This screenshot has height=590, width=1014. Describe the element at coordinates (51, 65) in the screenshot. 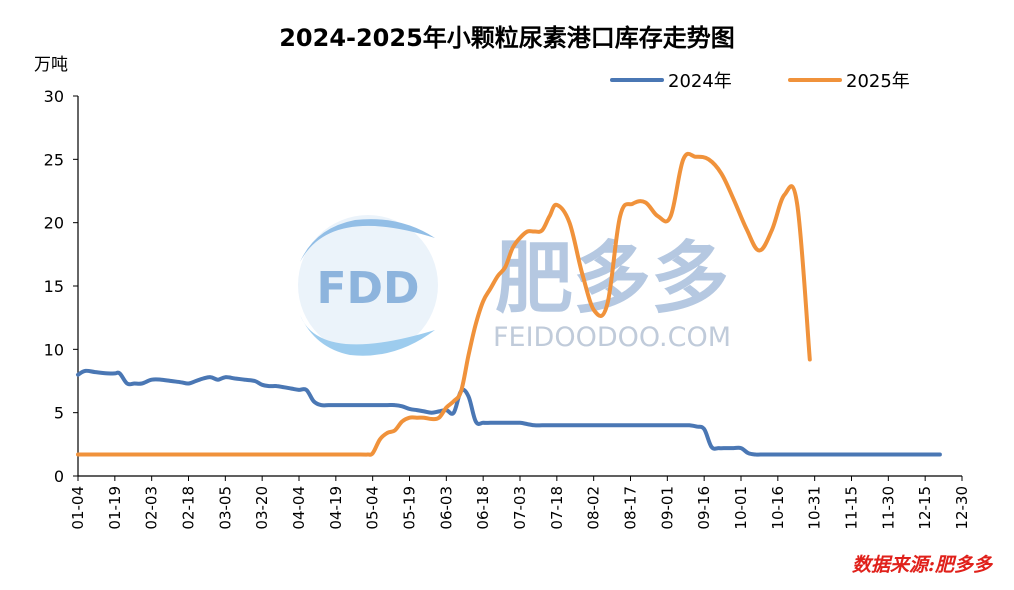

I see `y-axis-unit-label: 万吨` at that location.